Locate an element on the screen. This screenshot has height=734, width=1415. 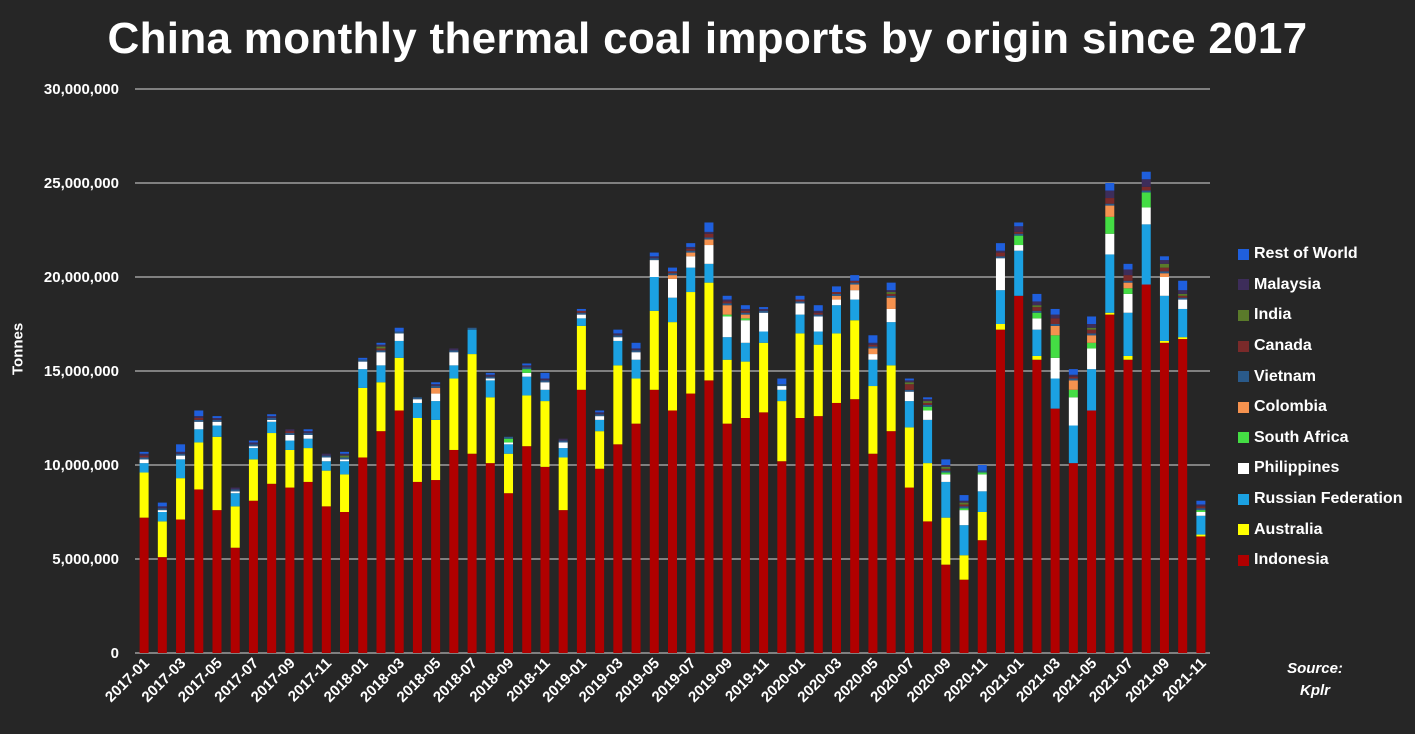
legend-label: Philippines is located at coordinates (1297, 468).